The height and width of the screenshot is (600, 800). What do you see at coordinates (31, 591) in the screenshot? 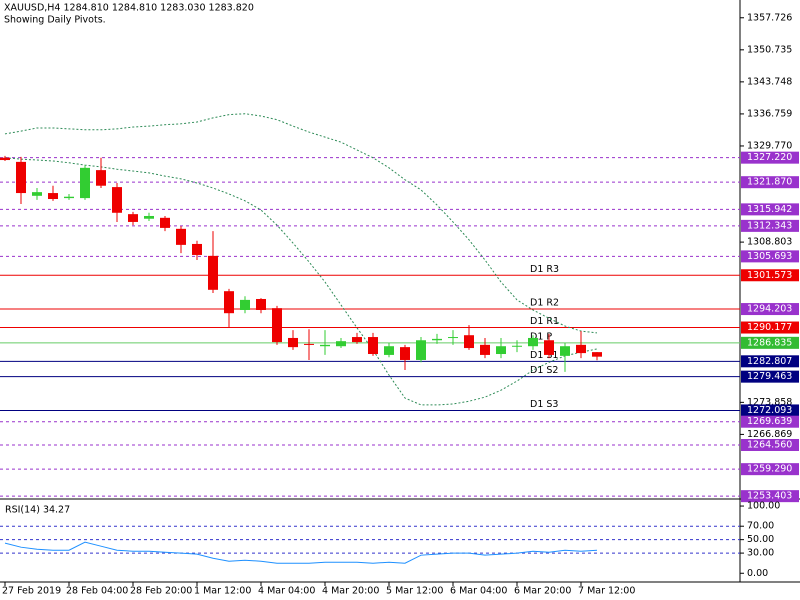
I see `x-tick-label: 27 Feb 2019` at bounding box center [31, 591].